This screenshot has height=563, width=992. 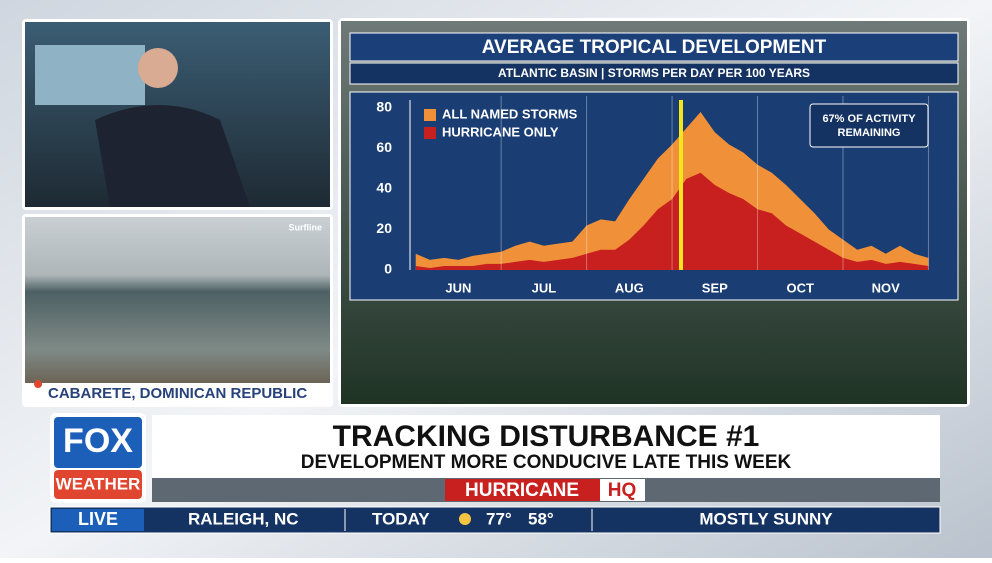 What do you see at coordinates (172, 156) in the screenshot?
I see `presenter` at bounding box center [172, 156].